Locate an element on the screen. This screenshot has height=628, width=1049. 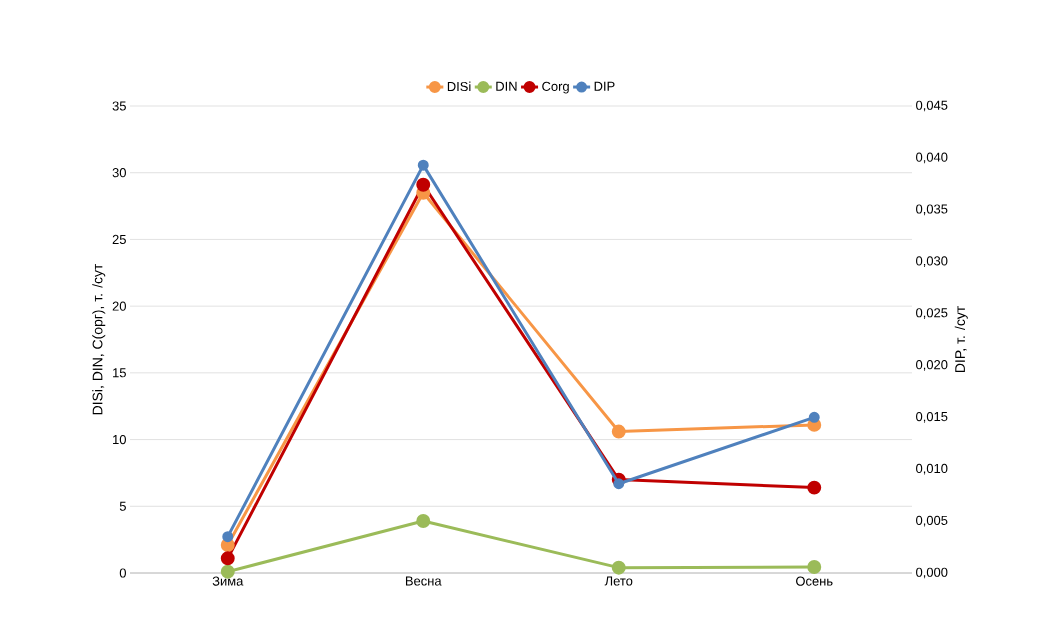
y2-tick-label: 0,010 is located at coordinates (932, 469).